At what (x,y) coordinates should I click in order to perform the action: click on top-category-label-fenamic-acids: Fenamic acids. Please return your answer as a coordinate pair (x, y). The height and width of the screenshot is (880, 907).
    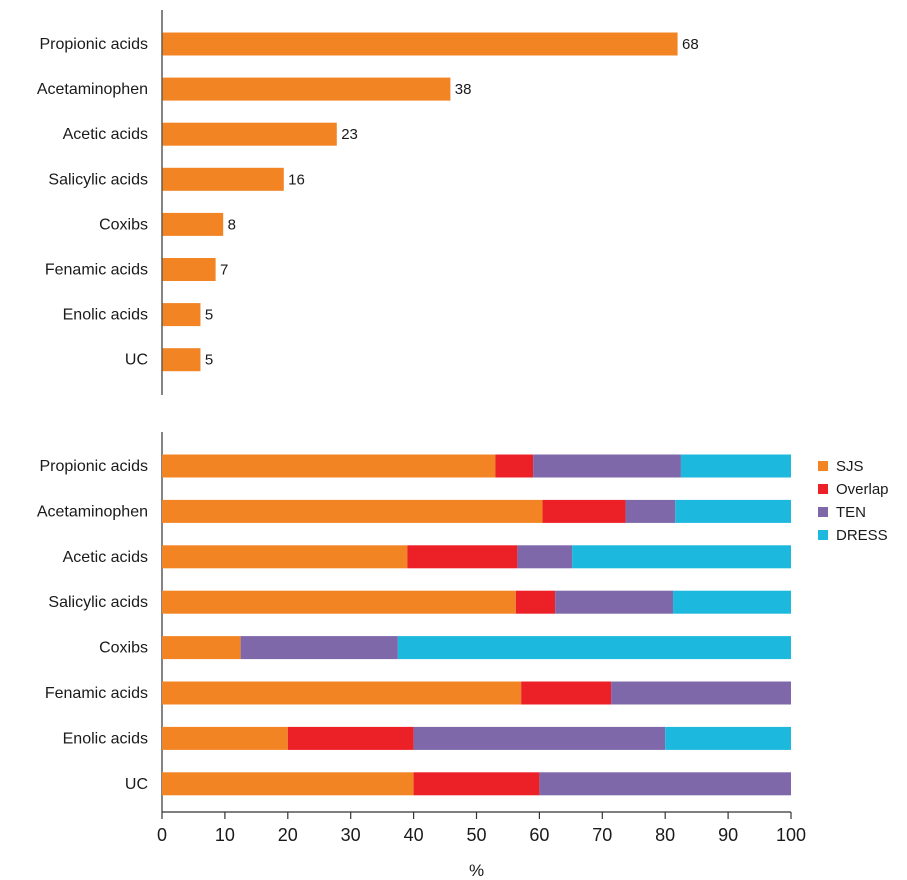
    Looking at the image, I should click on (96, 270).